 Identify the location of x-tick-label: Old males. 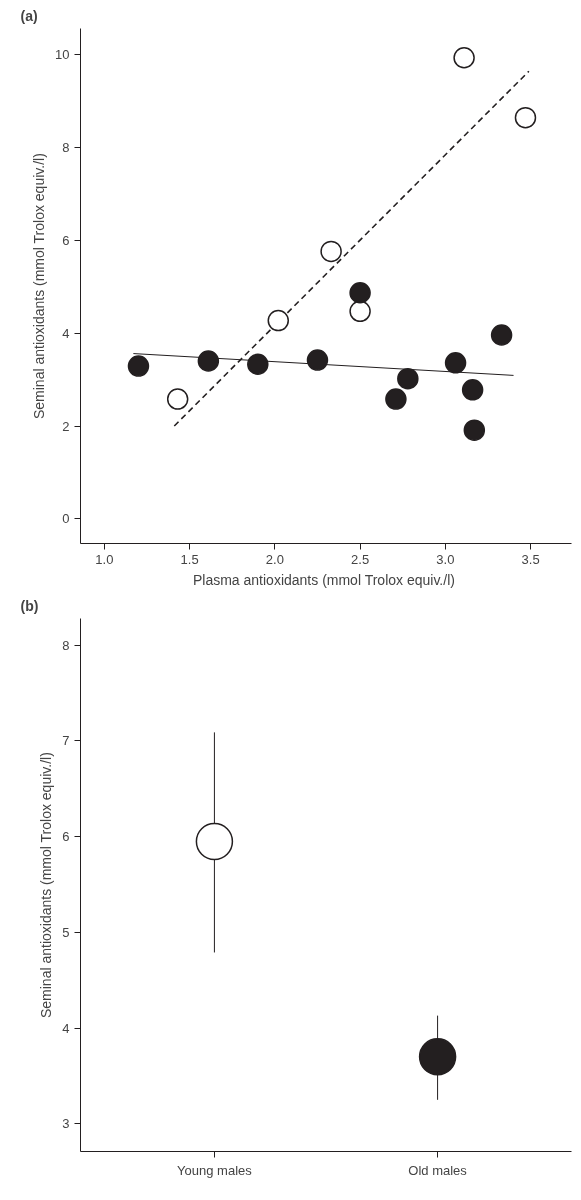
(438, 1170).